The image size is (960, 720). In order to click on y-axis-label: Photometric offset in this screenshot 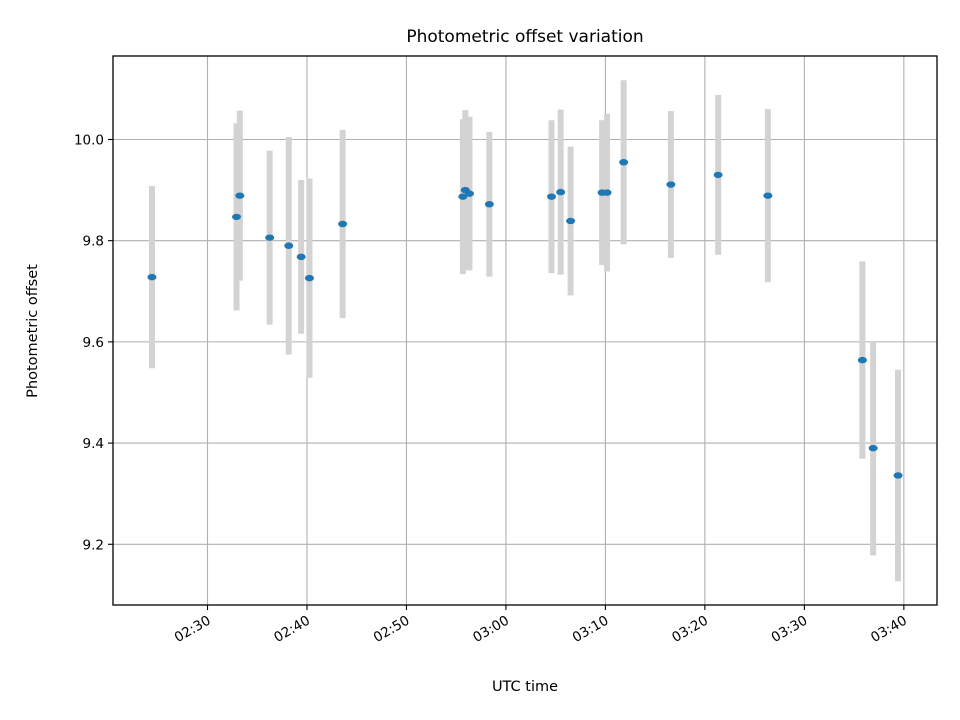, I will do `click(33, 331)`.